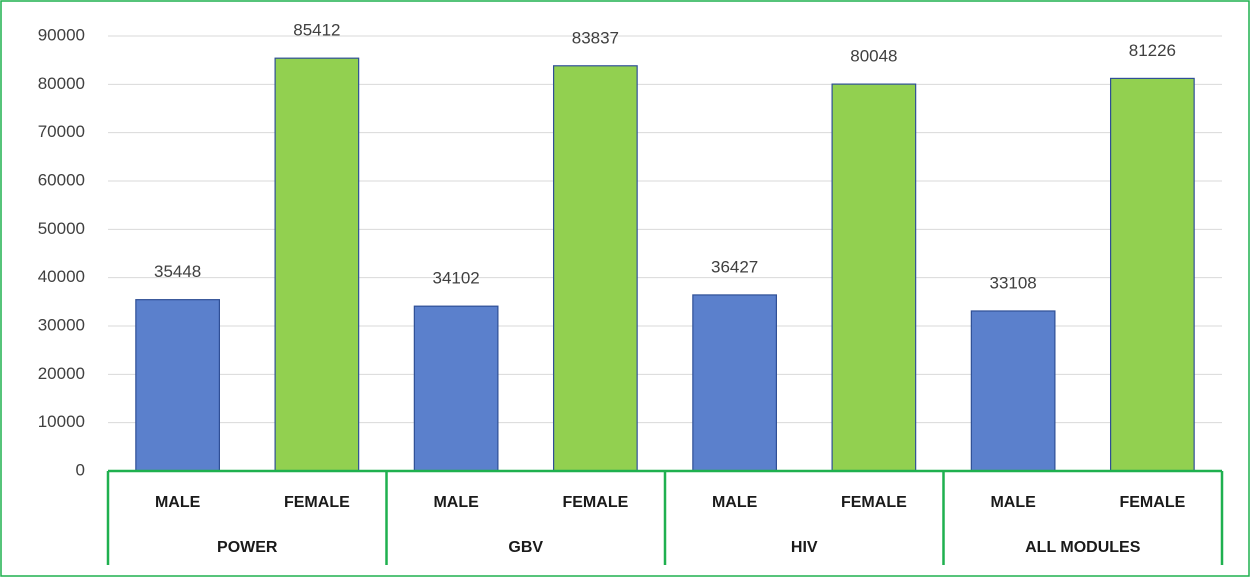 This screenshot has height=577, width=1250. Describe the element at coordinates (1083, 547) in the screenshot. I see `group-label: ALL MODULES` at that location.